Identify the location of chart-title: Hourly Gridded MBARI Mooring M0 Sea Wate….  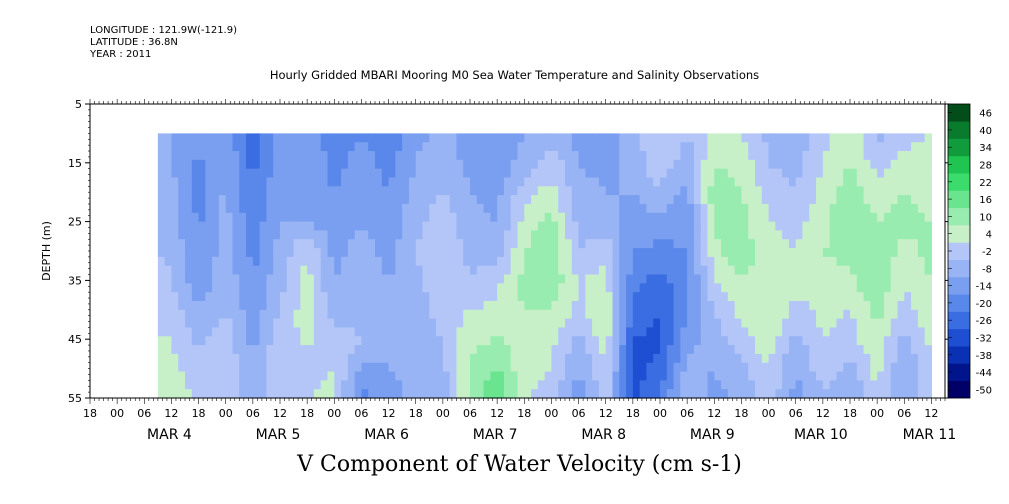
(514, 75).